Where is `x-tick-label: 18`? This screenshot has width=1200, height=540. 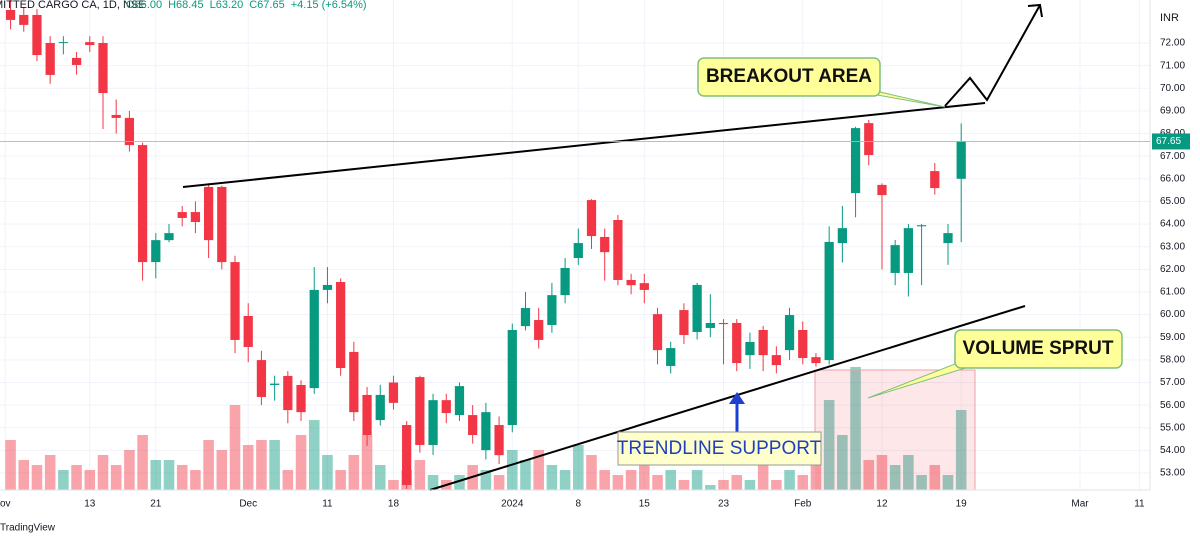
x-tick-label: 18 is located at coordinates (394, 504).